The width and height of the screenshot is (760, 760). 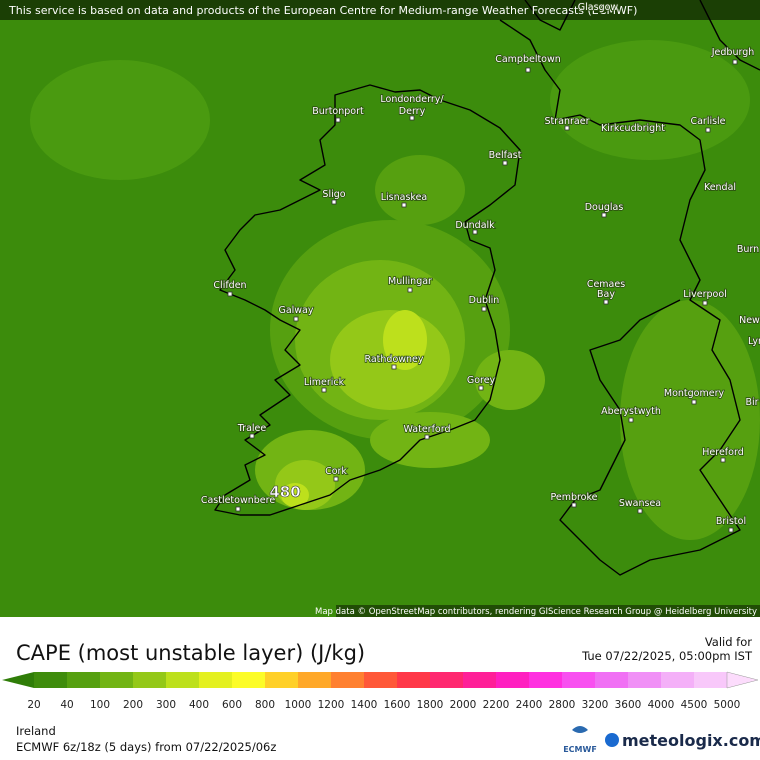 I want to click on attribution-bar, so click(x=548, y=611).